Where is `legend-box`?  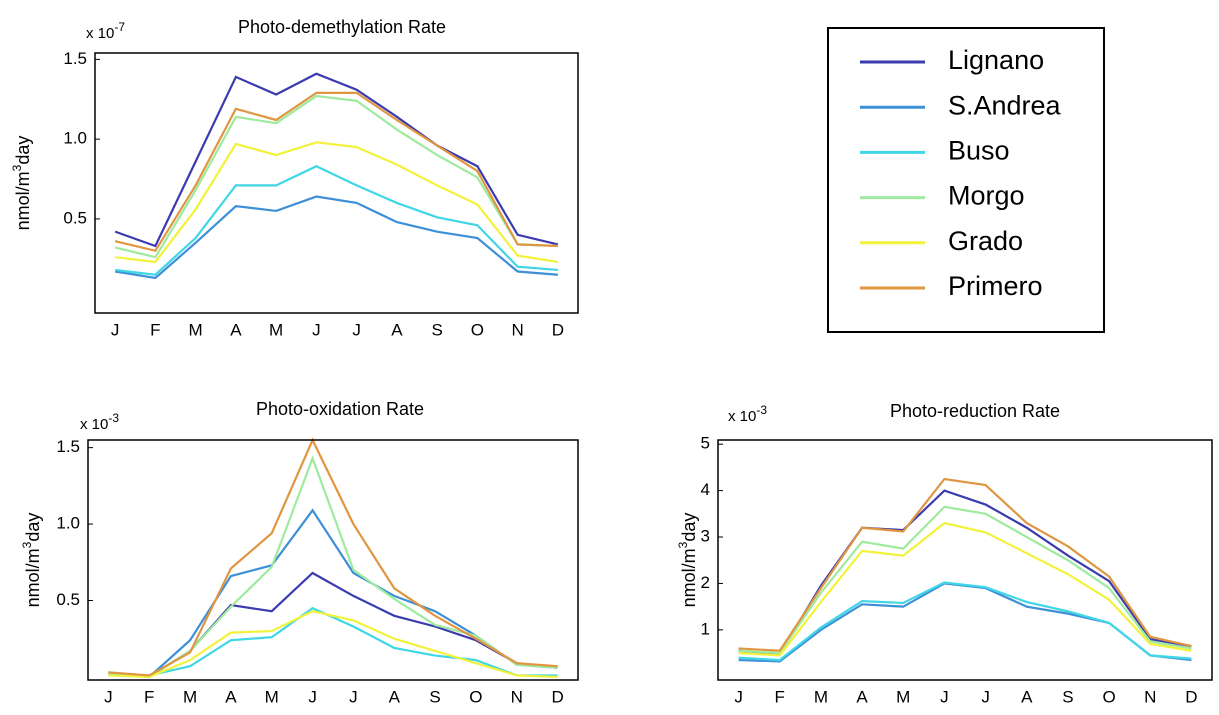
legend-box is located at coordinates (966, 180).